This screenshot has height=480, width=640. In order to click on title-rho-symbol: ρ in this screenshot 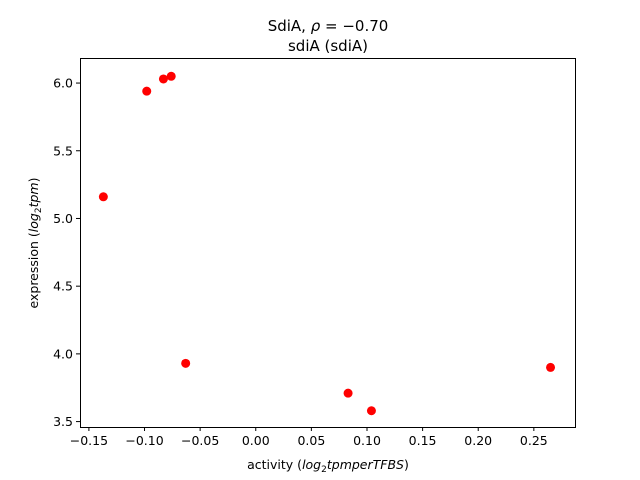, I will do `click(316, 26)`.